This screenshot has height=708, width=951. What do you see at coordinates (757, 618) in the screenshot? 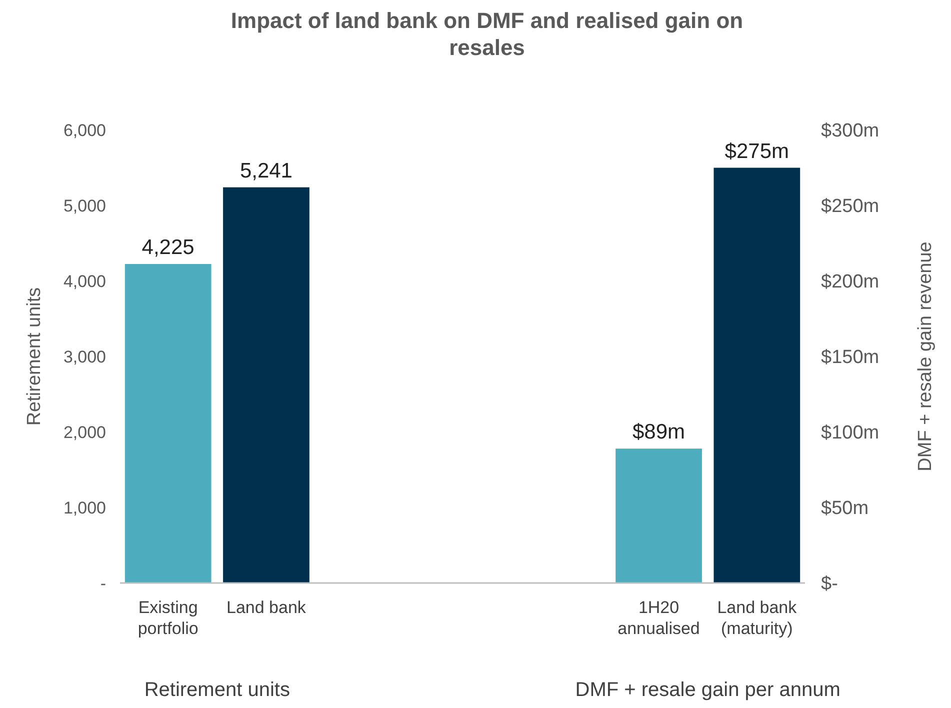
I see `x-tick-label: Land bank (maturity)` at bounding box center [757, 618].